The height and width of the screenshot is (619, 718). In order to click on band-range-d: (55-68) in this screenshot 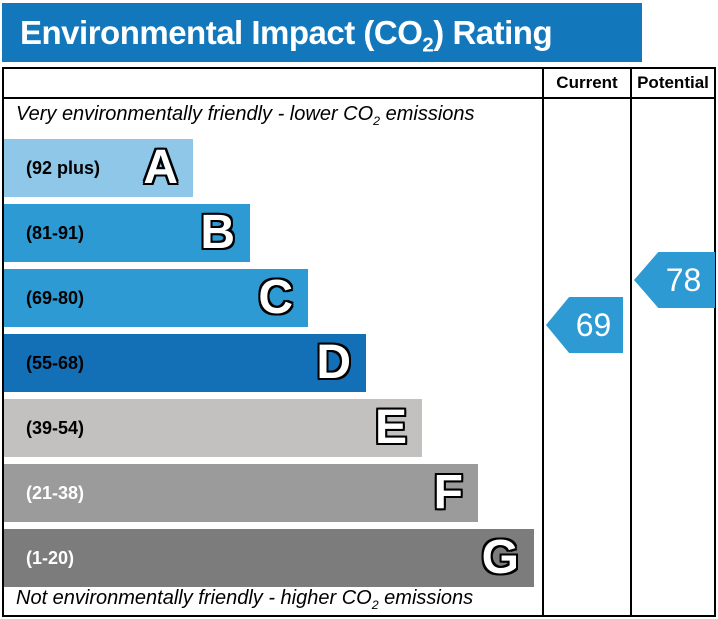, I will do `click(55, 362)`.